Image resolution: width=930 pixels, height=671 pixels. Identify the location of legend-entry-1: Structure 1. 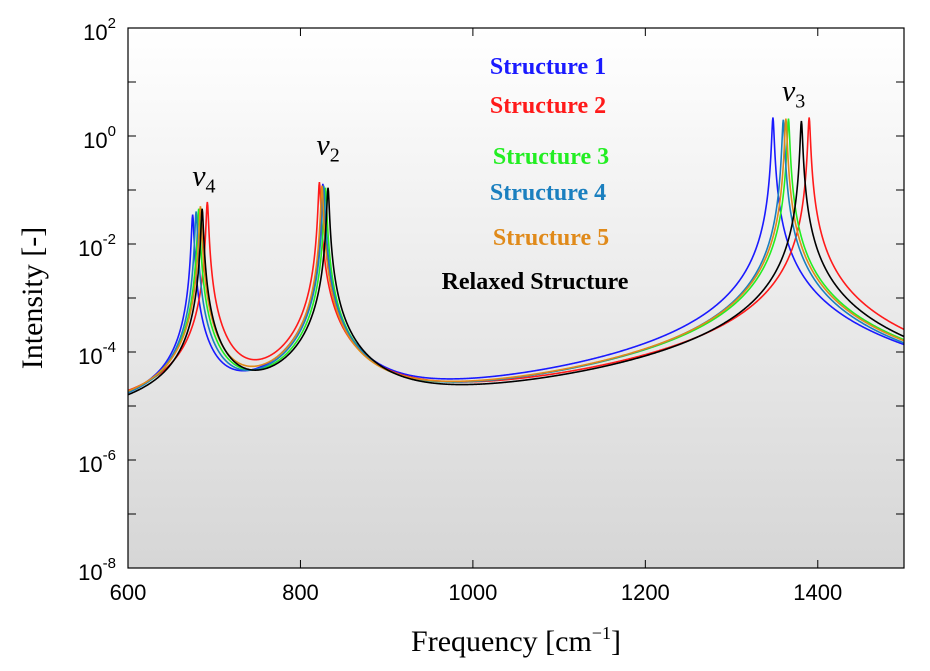
(548, 67).